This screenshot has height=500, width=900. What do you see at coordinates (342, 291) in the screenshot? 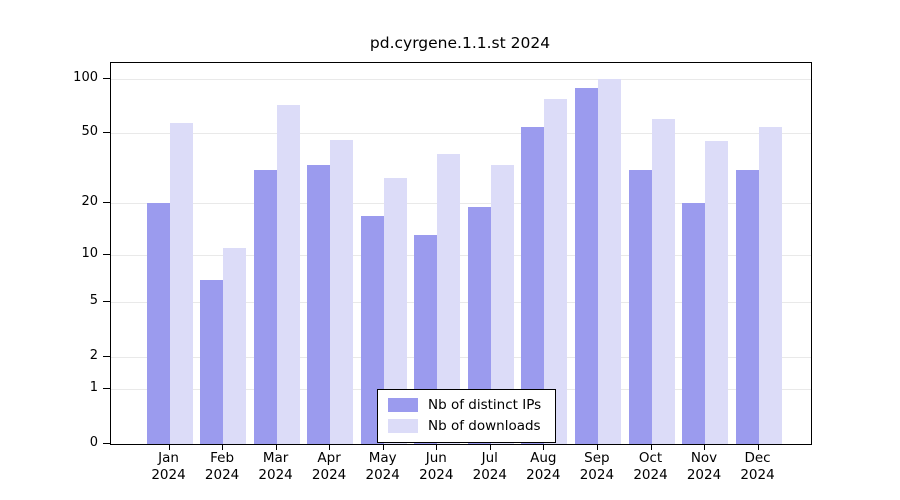
I see `bar-apr-downloads` at bounding box center [342, 291].